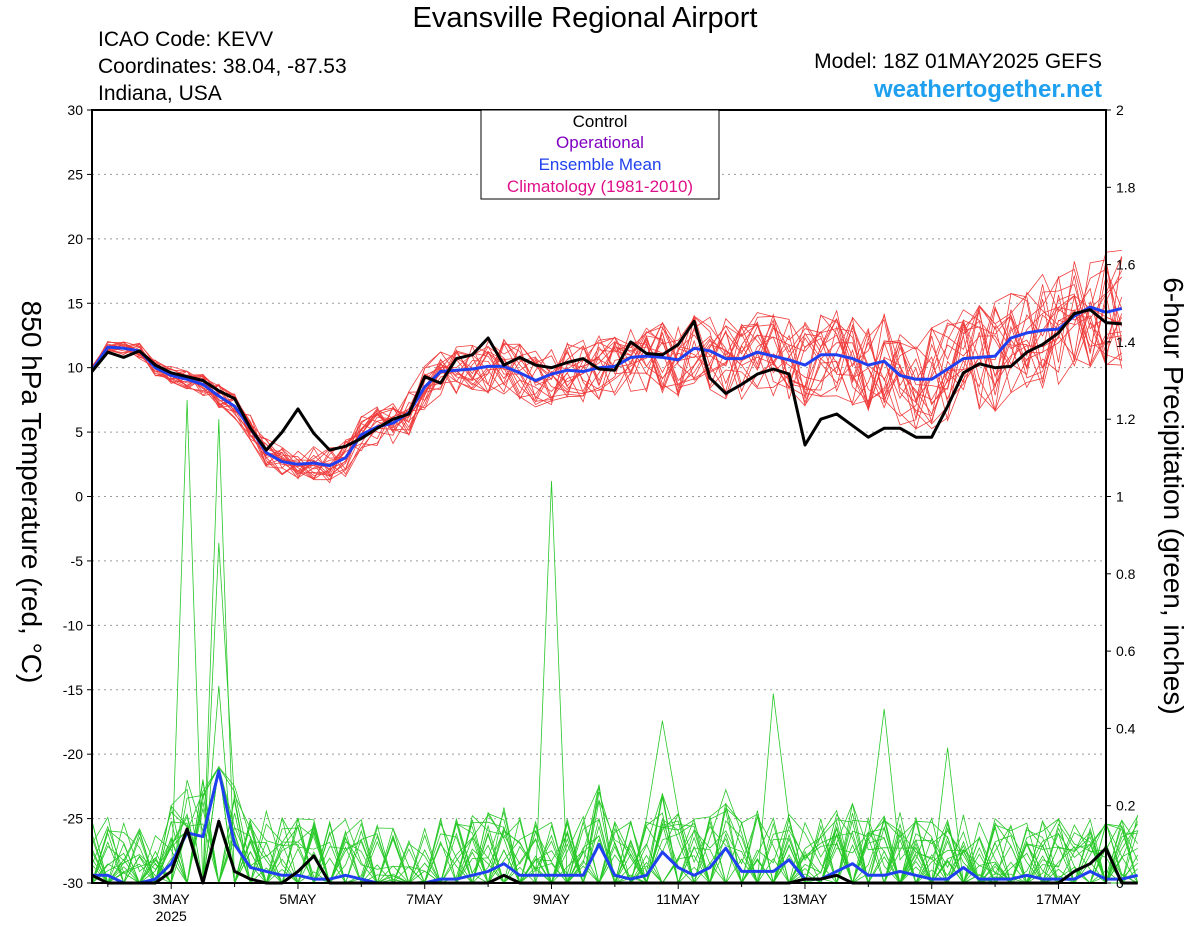 The height and width of the screenshot is (927, 1200). What do you see at coordinates (1126, 651) in the screenshot?
I see `right-tick-label: 0.6` at bounding box center [1126, 651].